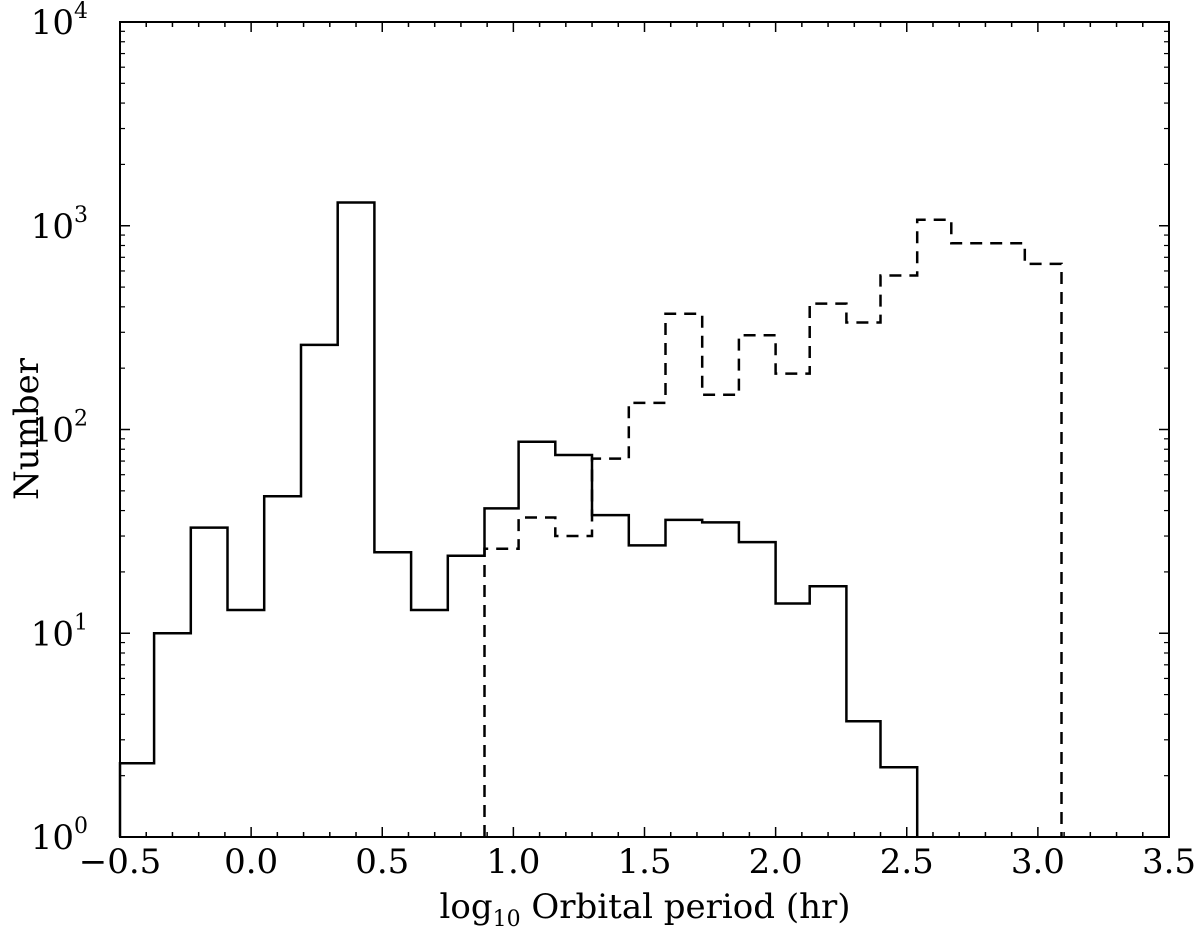  Describe the element at coordinates (644, 909) in the screenshot. I see `x-axis-label: log10 Orbital period (hr)` at that location.